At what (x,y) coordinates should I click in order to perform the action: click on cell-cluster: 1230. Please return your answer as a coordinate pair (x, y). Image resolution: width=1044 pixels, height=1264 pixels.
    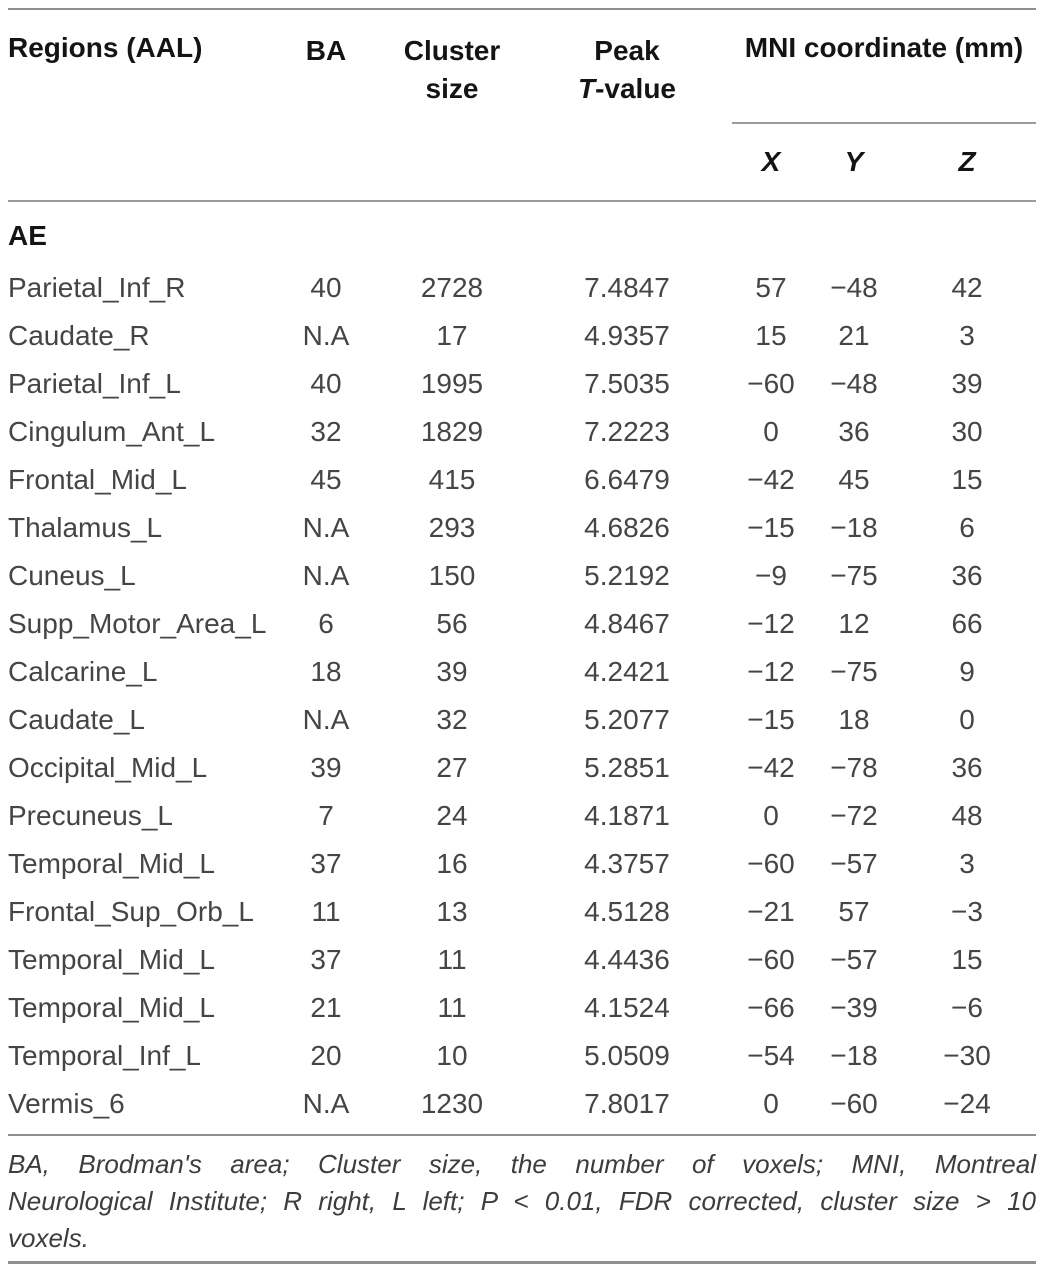
    Looking at the image, I should click on (452, 1103).